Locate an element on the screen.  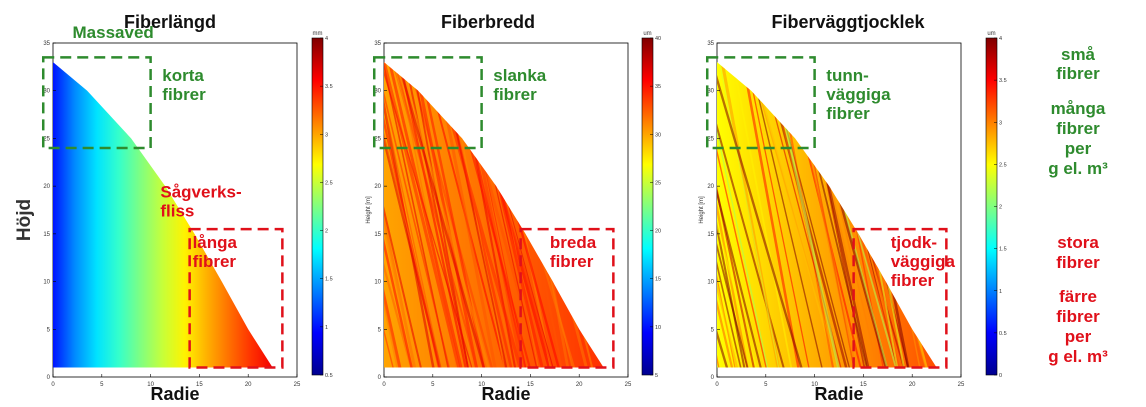
colorbar-tick-label: 3.5 is located at coordinates (1003, 81).